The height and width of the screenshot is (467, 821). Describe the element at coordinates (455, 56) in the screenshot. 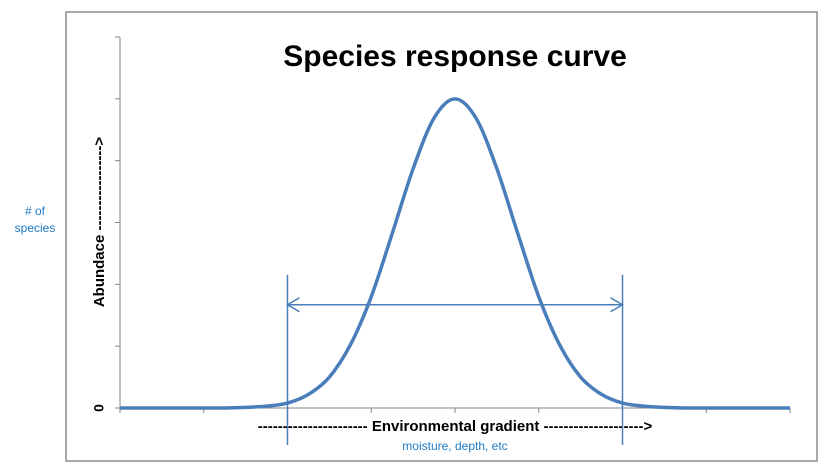

I see `chart-title: Species response curve` at that location.